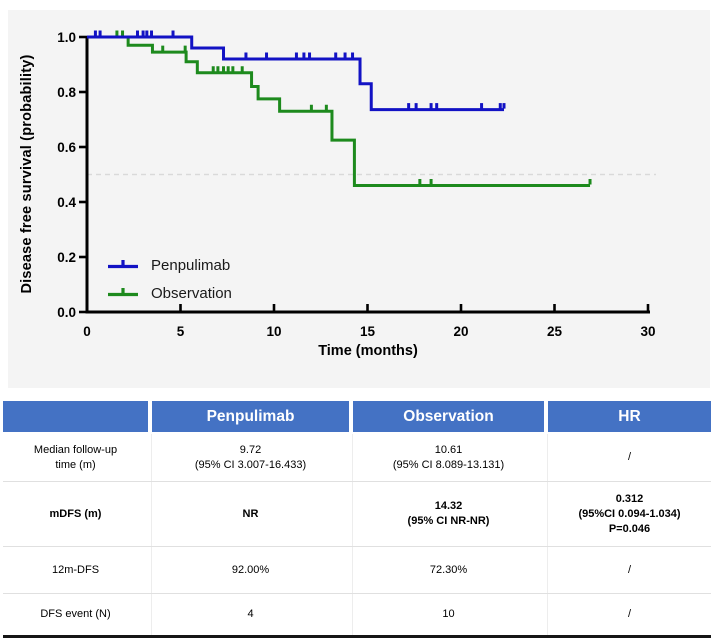 The width and height of the screenshot is (714, 644). I want to click on observation-line-symbol, so click(123, 292).